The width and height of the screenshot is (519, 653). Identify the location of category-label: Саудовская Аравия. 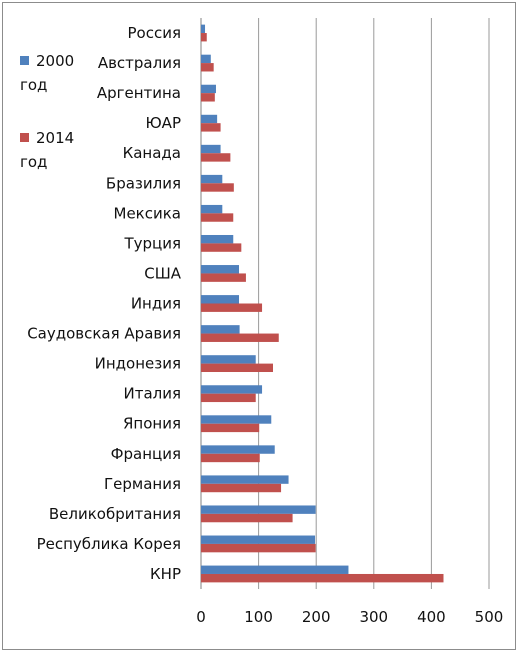
(104, 334).